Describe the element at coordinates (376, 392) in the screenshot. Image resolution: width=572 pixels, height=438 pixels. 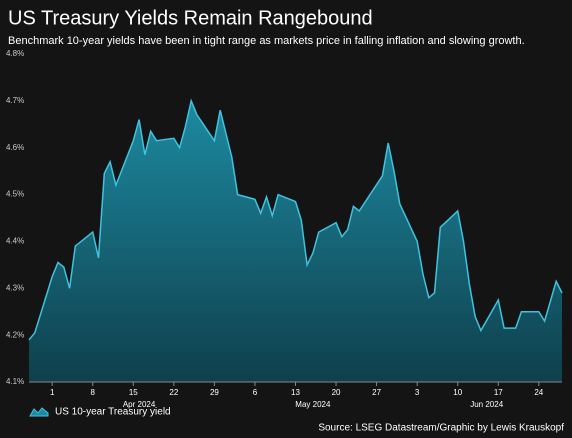
I see `x-tick-label: 27` at that location.